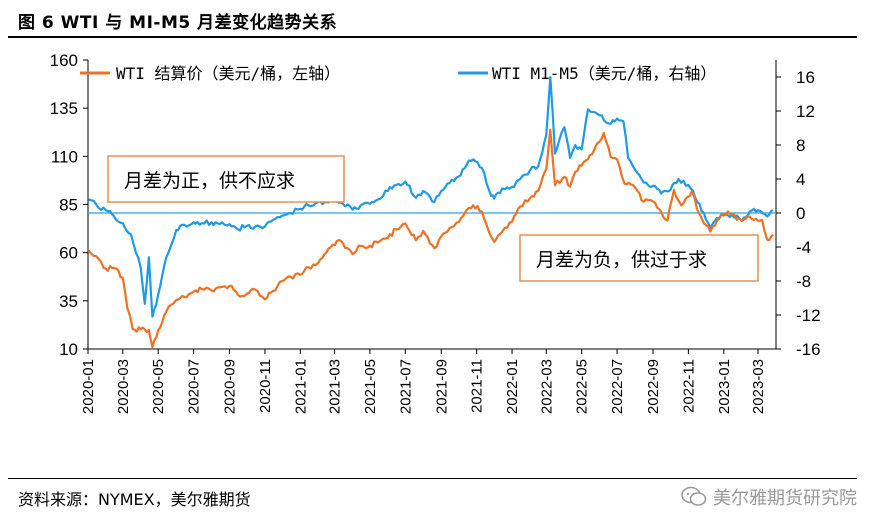 The image size is (887, 532). I want to click on right-tick-label: 4, so click(800, 179).